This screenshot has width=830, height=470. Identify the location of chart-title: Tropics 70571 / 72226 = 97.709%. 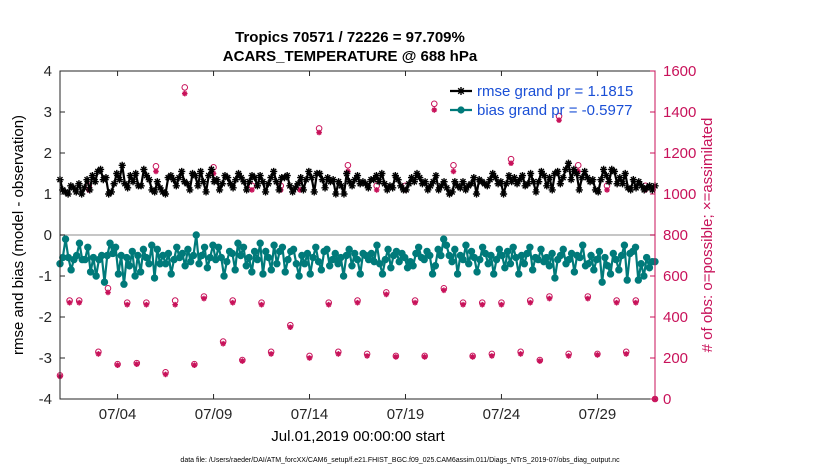
(350, 37).